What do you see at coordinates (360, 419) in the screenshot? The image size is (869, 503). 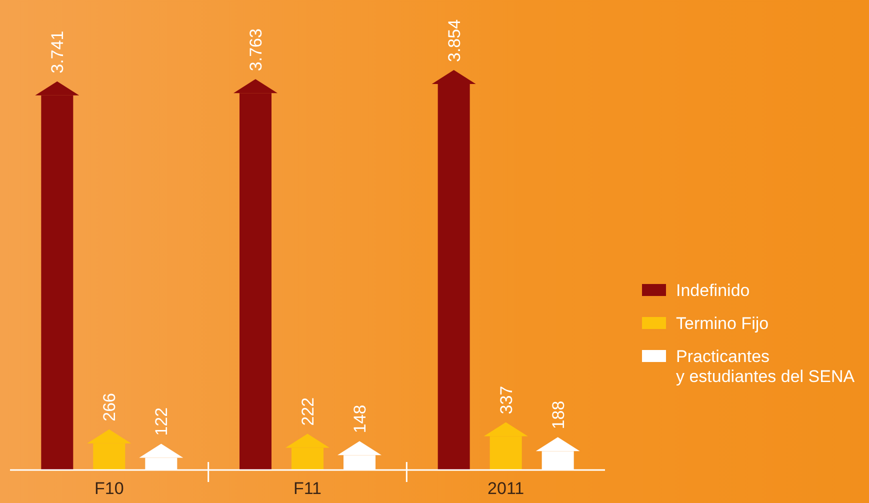 I see `data-label: 148` at bounding box center [360, 419].